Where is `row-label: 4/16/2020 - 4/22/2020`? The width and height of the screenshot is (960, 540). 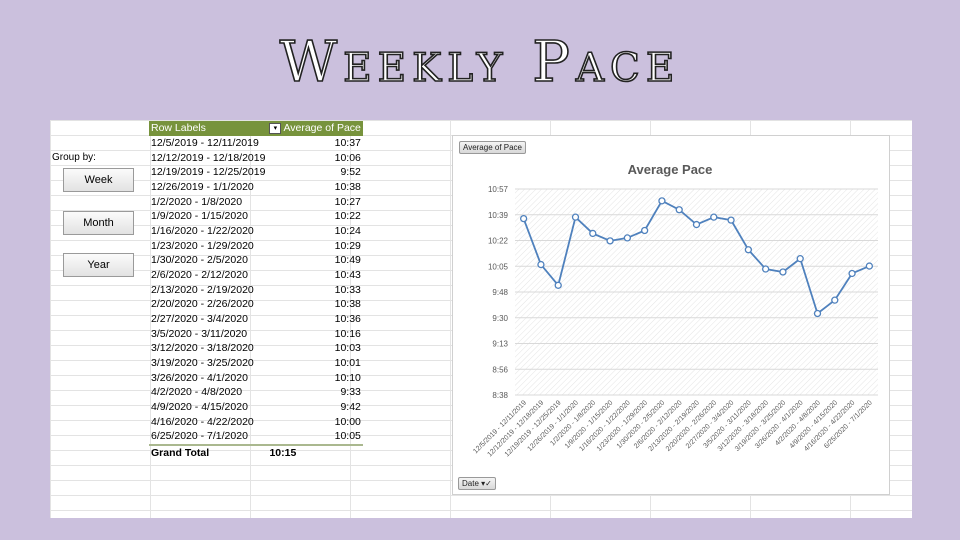 row-label: 4/16/2020 - 4/22/2020 is located at coordinates (202, 421).